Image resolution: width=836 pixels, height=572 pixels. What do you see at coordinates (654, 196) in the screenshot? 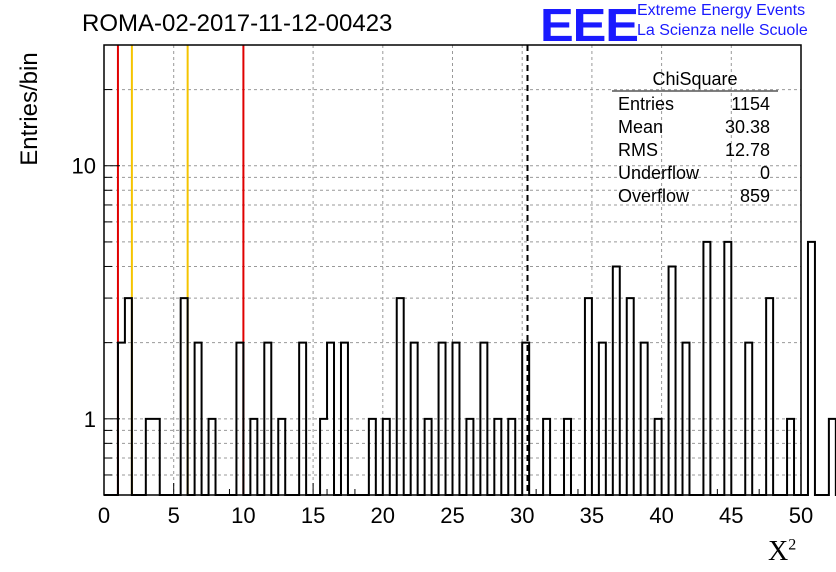
I see `stats-label: Overflow` at bounding box center [654, 196].